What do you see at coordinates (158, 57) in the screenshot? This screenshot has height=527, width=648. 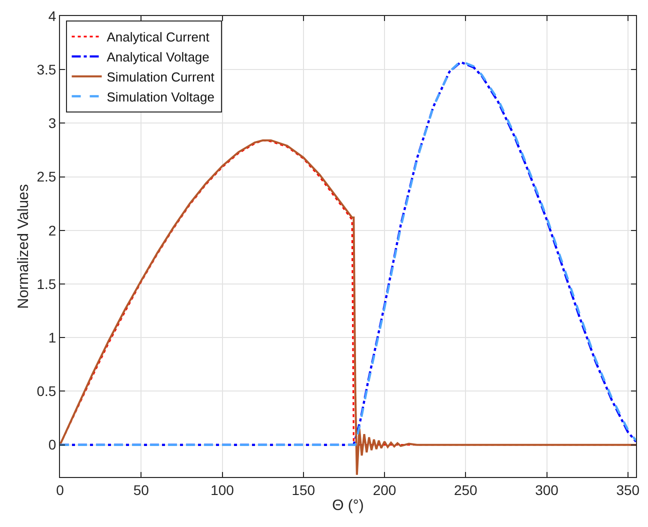 I see `legend-label: Analytical Voltage` at bounding box center [158, 57].